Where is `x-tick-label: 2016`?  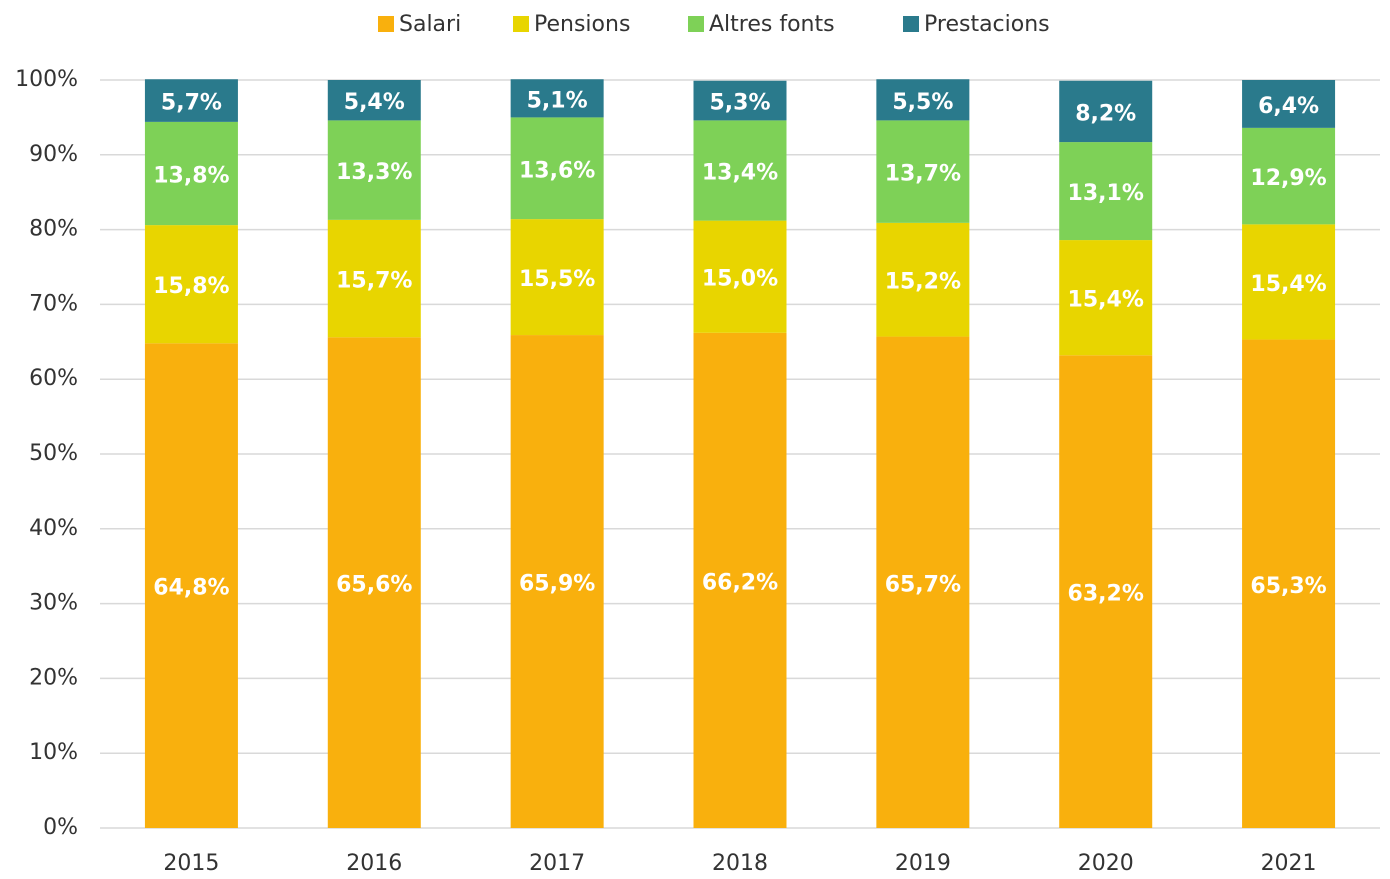
x-tick-label: 2016 is located at coordinates (374, 863).